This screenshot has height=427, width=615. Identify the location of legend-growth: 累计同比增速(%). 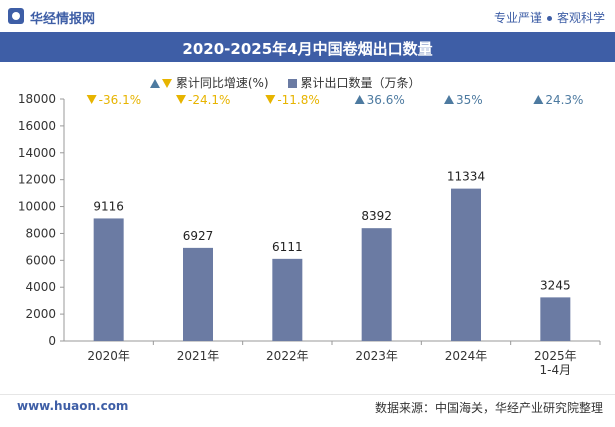
(209, 82).